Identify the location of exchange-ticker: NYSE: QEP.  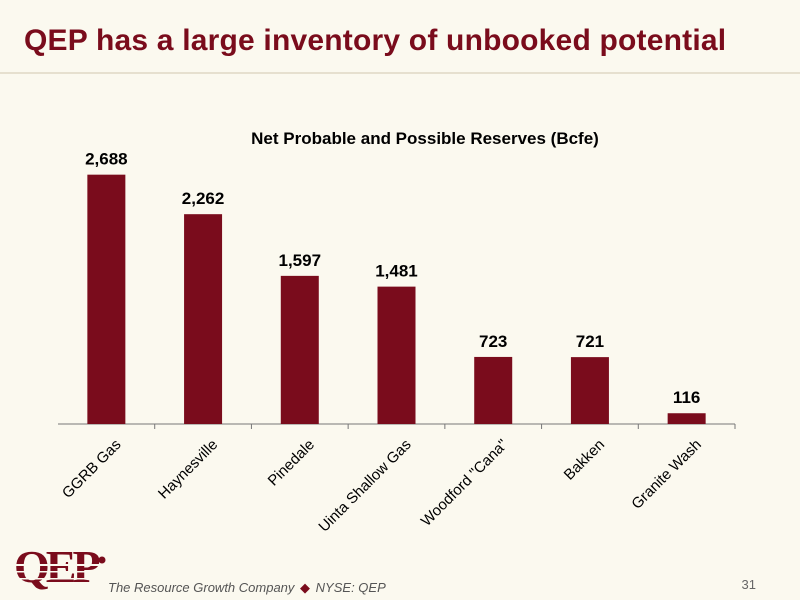
(350, 587).